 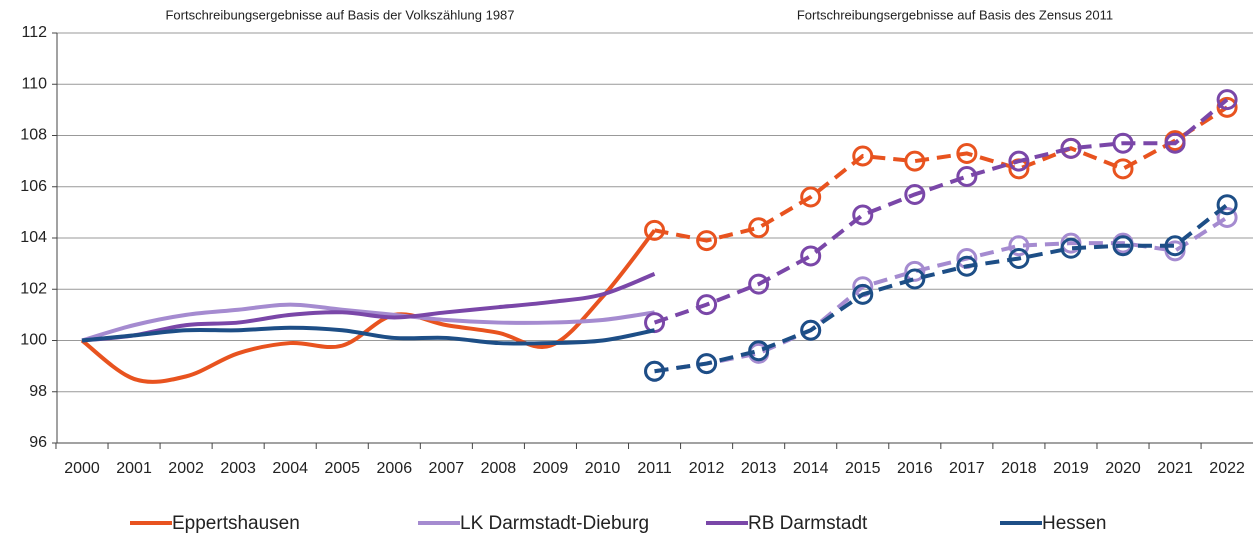 I want to click on x-tick-label: 2006, so click(x=395, y=468).